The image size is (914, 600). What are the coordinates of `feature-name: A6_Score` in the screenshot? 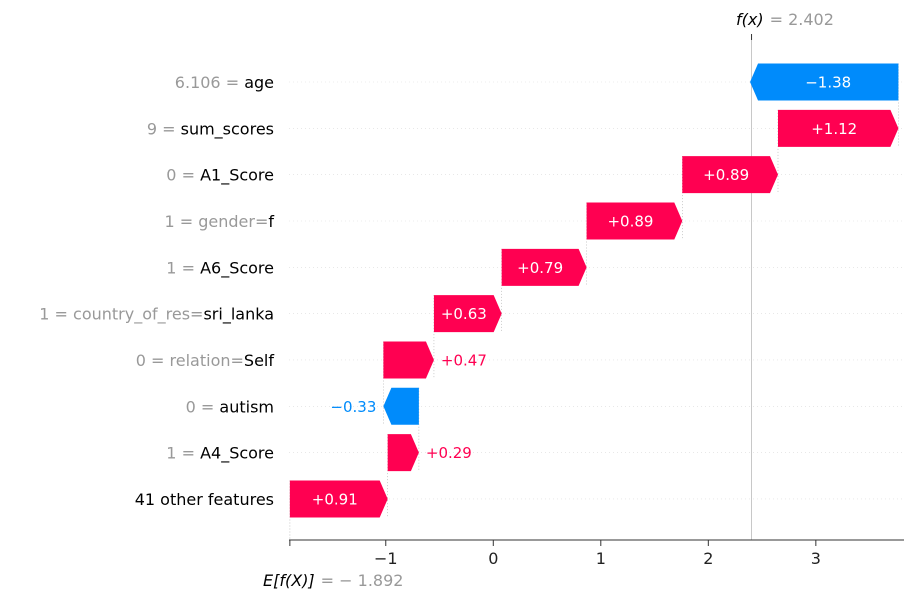 It's located at (237, 268).